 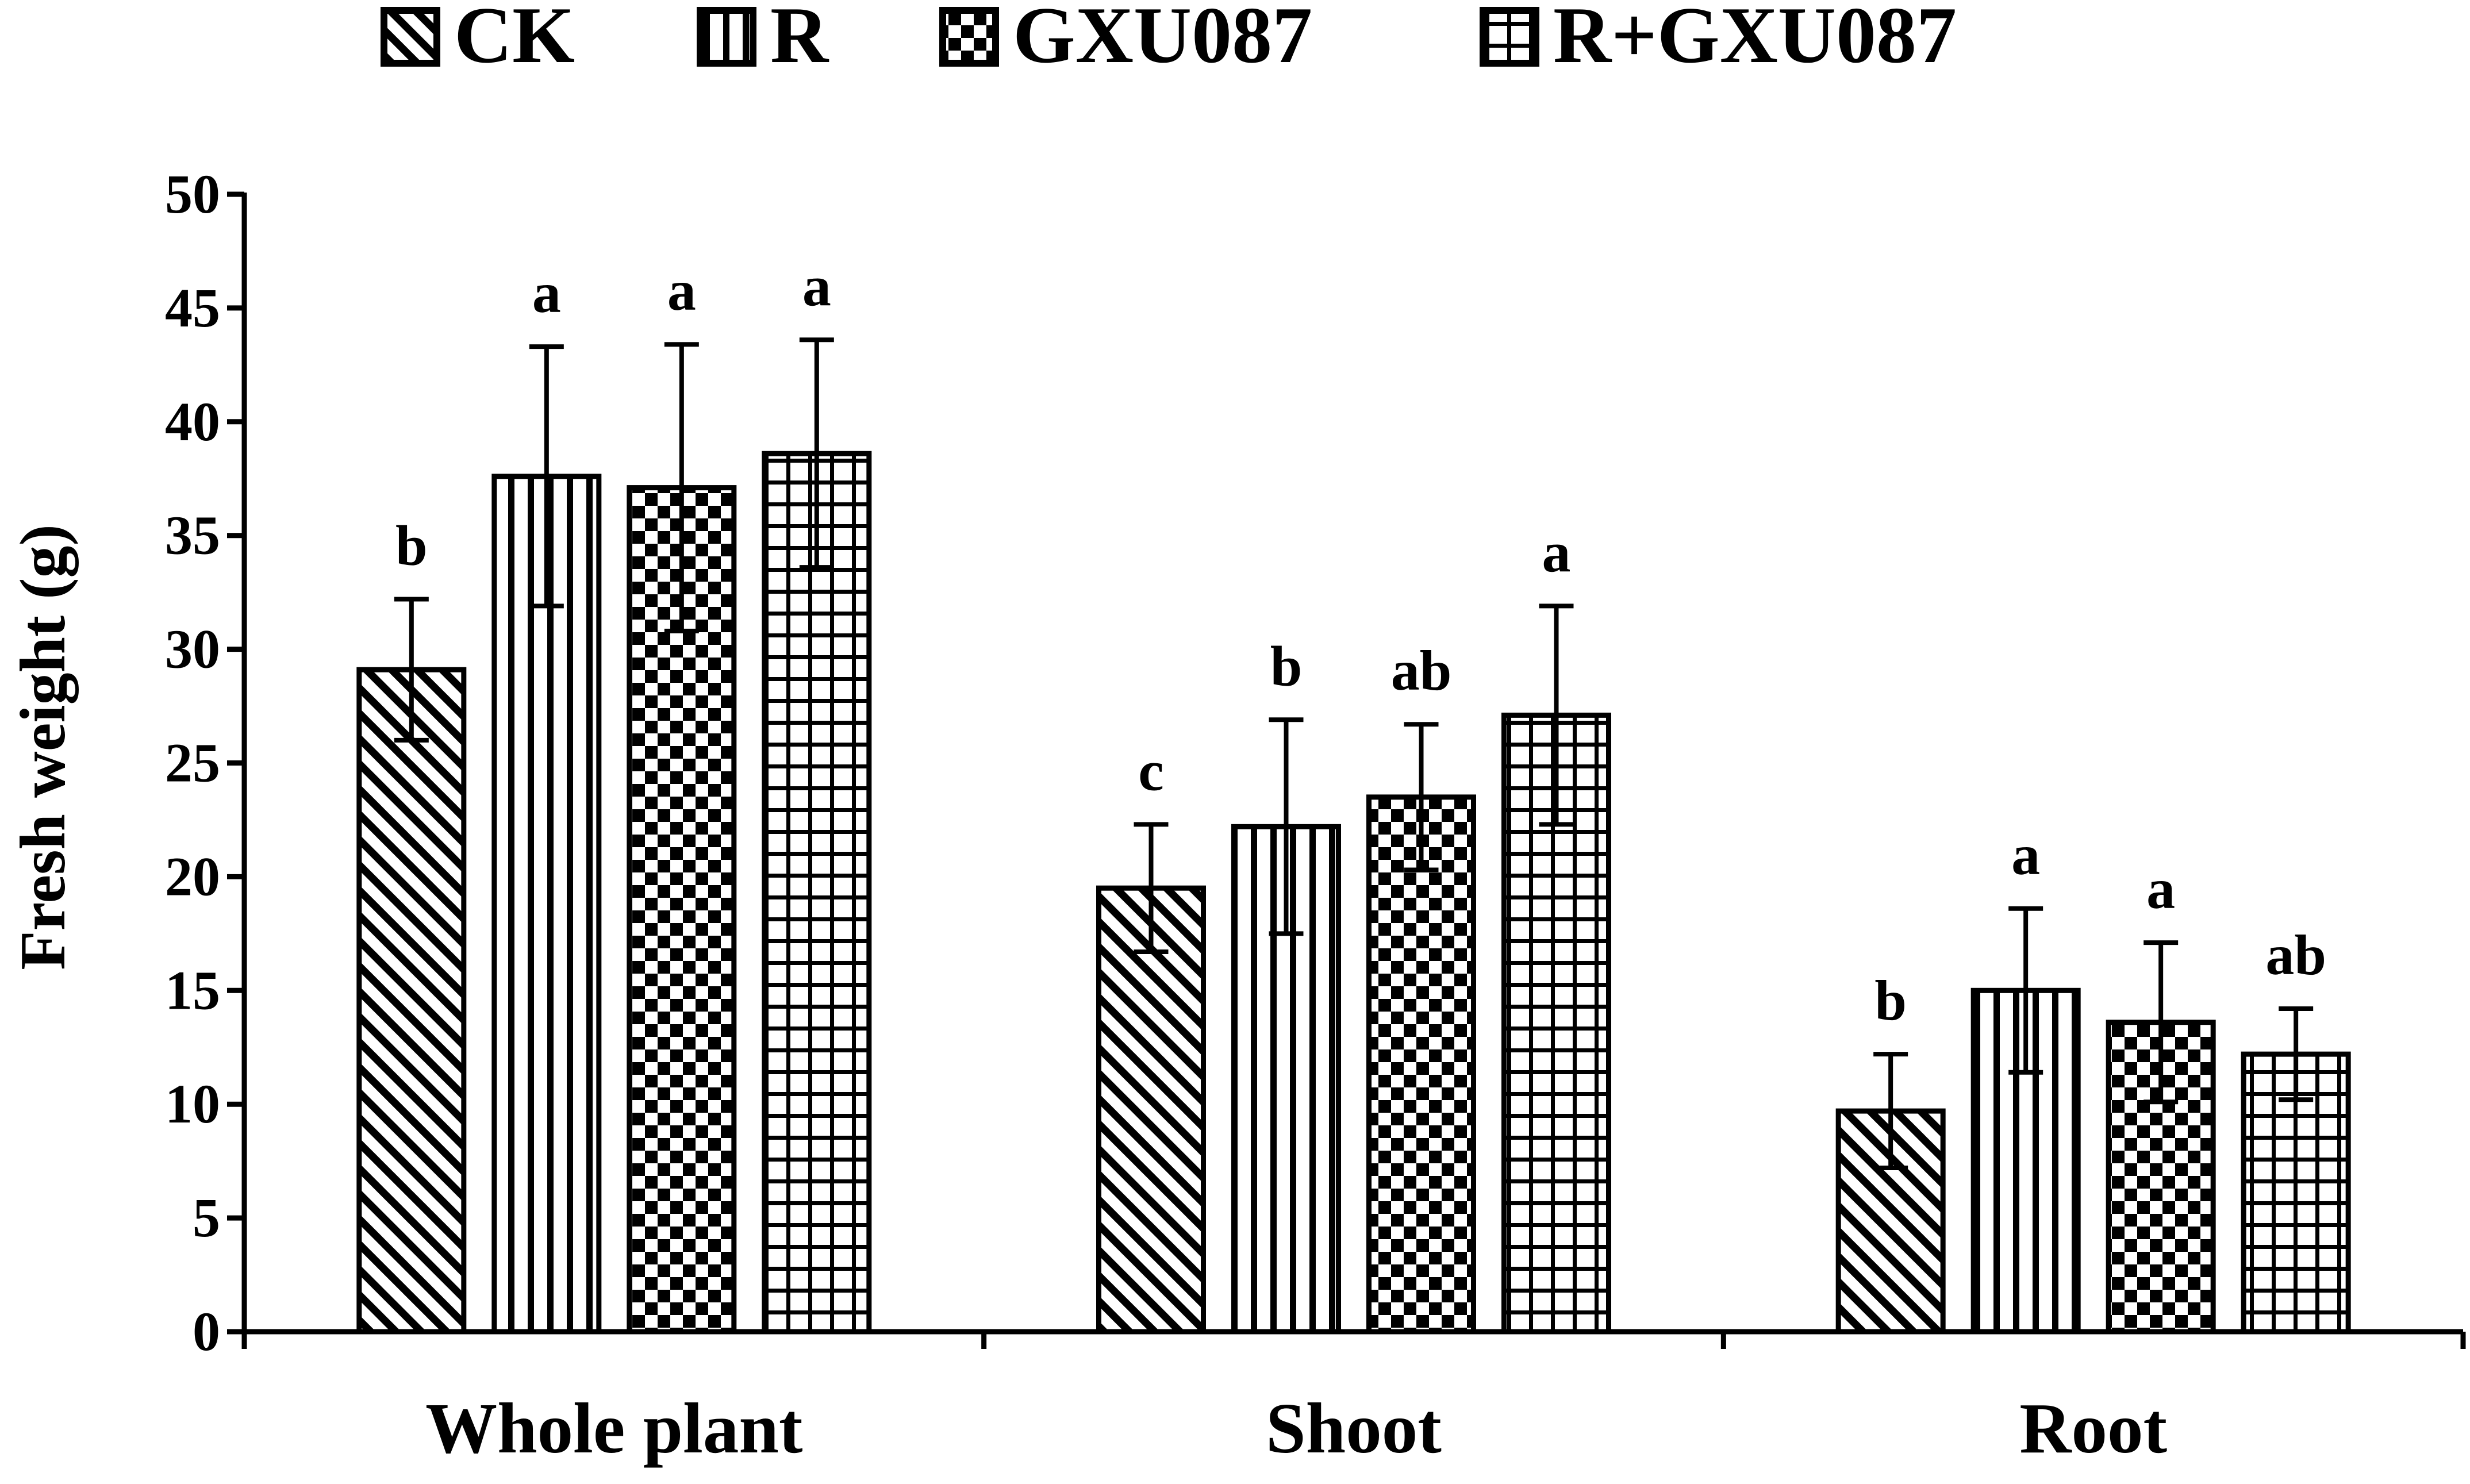 I want to click on y-tick-label: 45, so click(x=192, y=308).